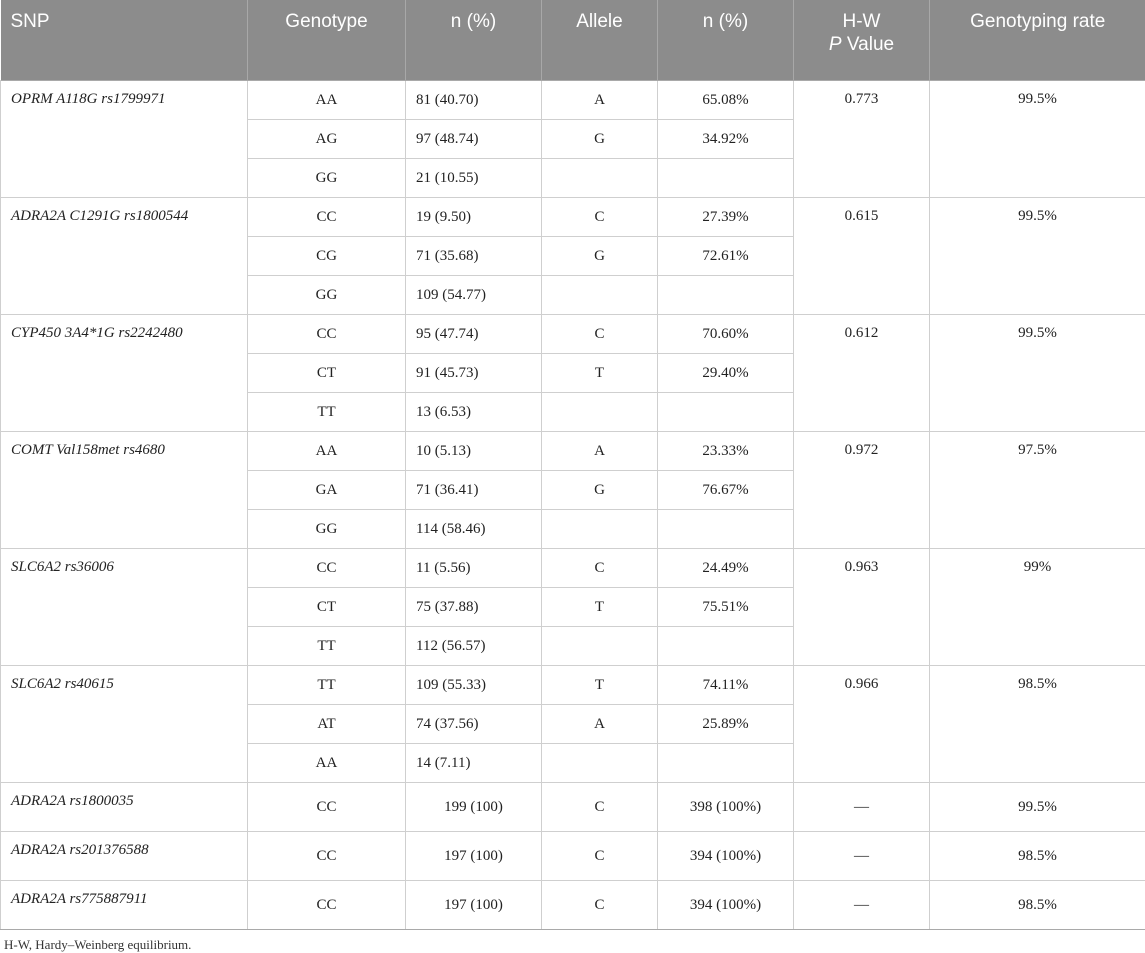 This screenshot has height=953, width=1145. What do you see at coordinates (474, 763) in the screenshot?
I see `genotype-count-cell: 14 (7.11)` at bounding box center [474, 763].